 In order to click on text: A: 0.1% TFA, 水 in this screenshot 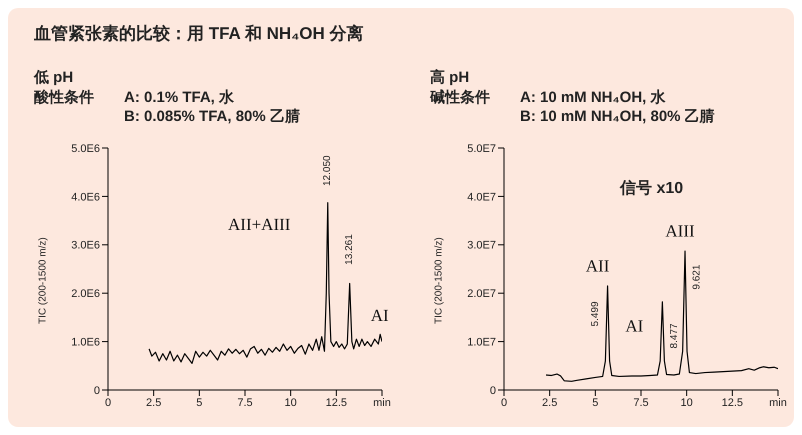, I will do `click(180, 97)`.